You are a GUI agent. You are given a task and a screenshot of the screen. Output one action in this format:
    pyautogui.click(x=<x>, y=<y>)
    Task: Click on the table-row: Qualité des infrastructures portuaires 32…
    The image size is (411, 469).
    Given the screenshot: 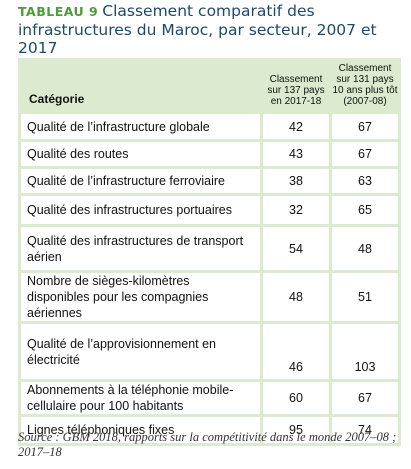 What is the action you would take?
    pyautogui.click(x=209, y=210)
    